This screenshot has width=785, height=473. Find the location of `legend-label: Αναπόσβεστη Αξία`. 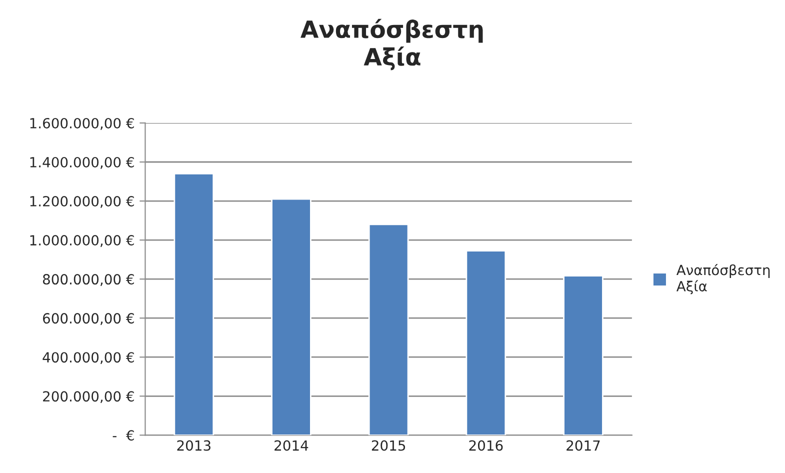

legend-label: Αναπόσβεστη Αξία is located at coordinates (723, 279).